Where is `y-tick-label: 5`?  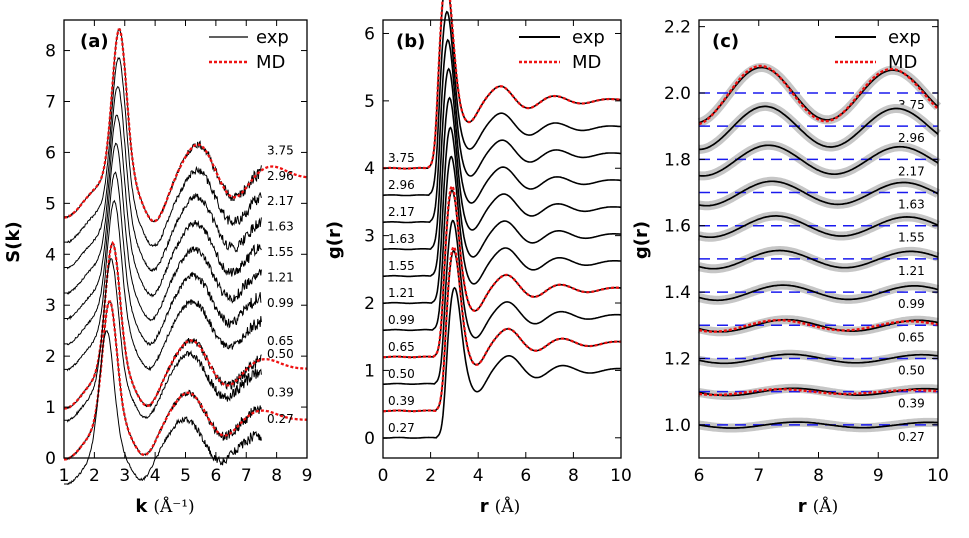 y-tick-label: 5 is located at coordinates (369, 102).